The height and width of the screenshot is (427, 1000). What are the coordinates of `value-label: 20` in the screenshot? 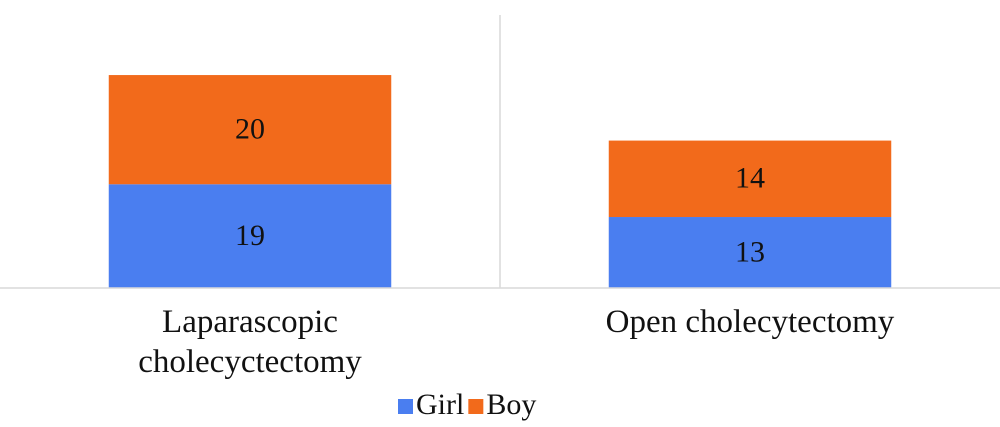 It's located at (250, 129).